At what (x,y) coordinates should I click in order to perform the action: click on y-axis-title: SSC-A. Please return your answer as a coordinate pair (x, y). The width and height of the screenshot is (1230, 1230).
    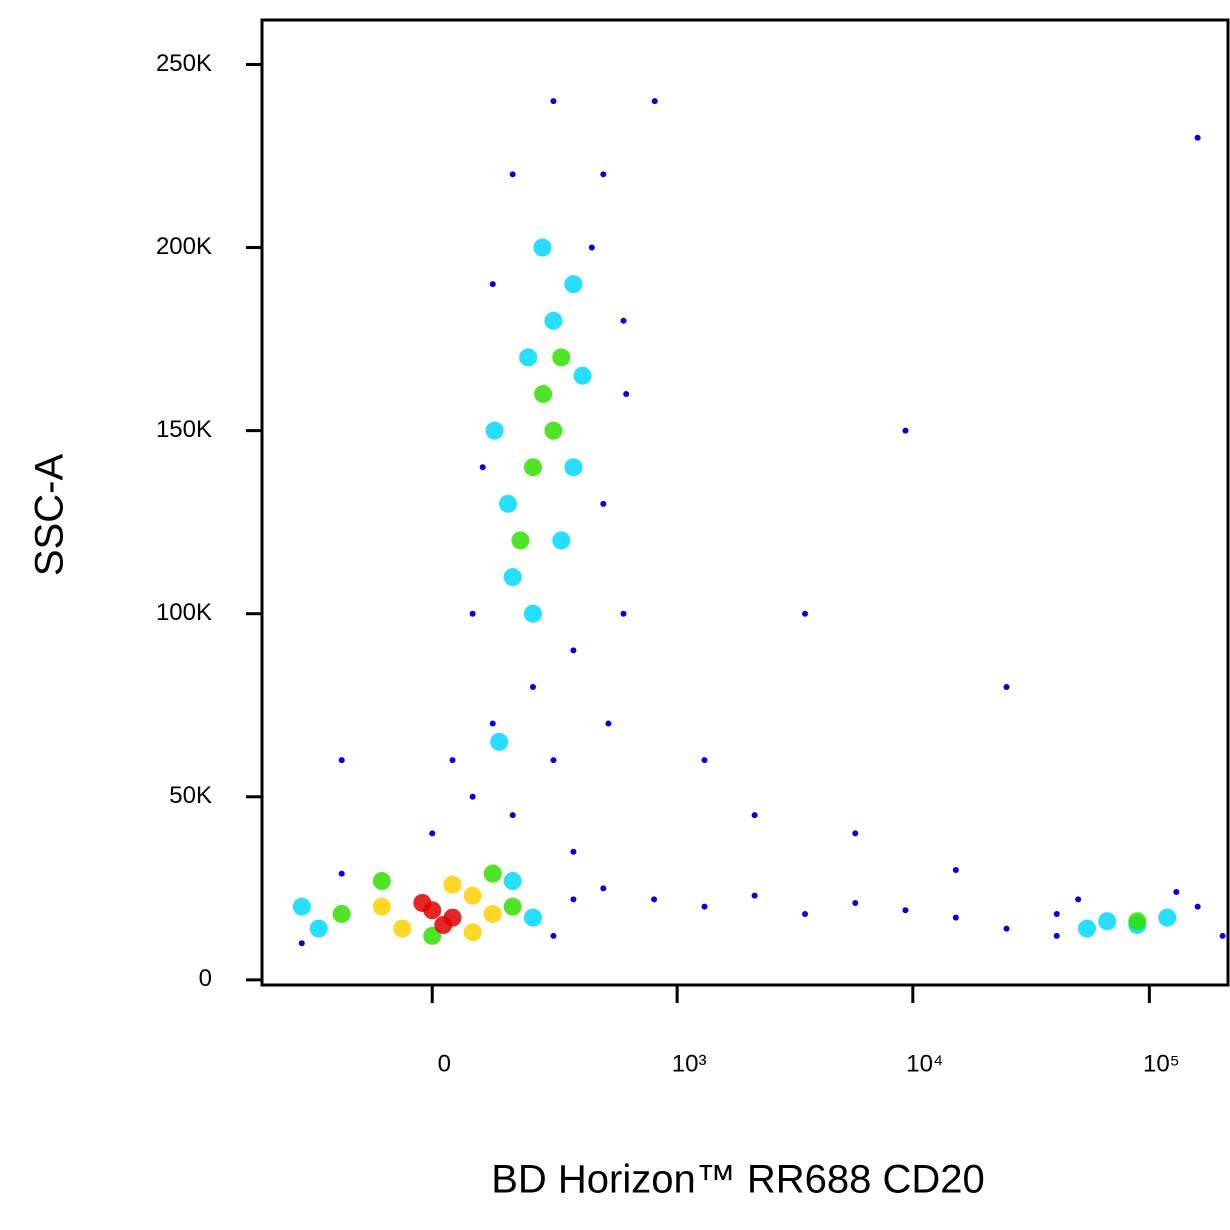
    Looking at the image, I should click on (50, 515).